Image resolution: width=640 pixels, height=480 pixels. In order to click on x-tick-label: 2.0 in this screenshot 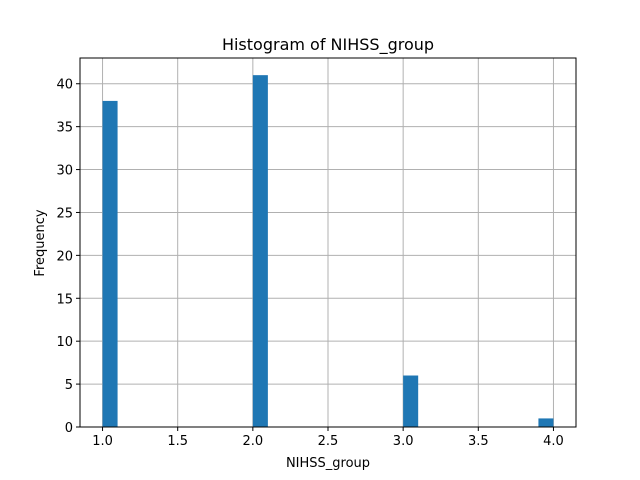, I will do `click(253, 441)`.